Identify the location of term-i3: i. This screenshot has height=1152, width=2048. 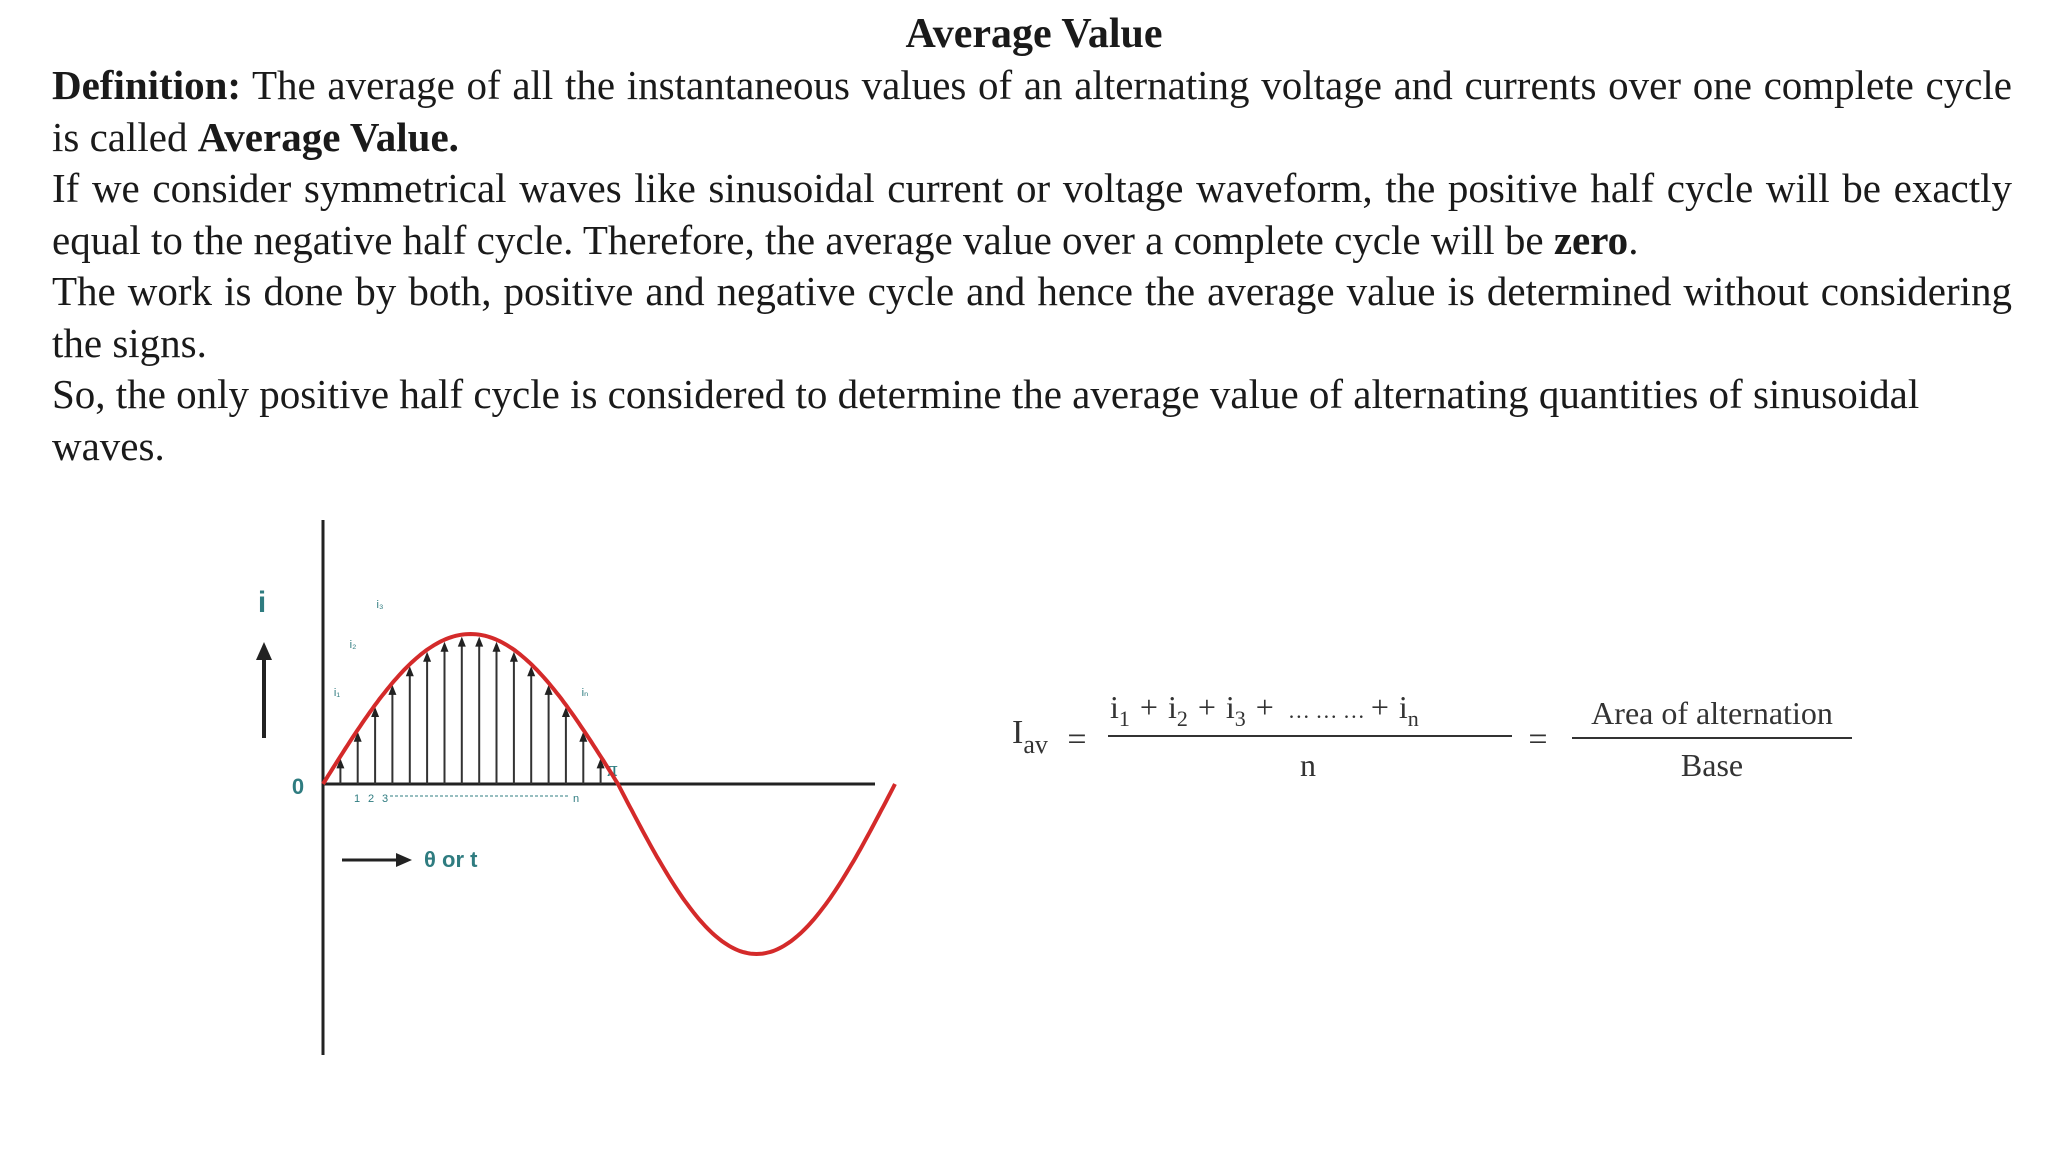
(1230, 707).